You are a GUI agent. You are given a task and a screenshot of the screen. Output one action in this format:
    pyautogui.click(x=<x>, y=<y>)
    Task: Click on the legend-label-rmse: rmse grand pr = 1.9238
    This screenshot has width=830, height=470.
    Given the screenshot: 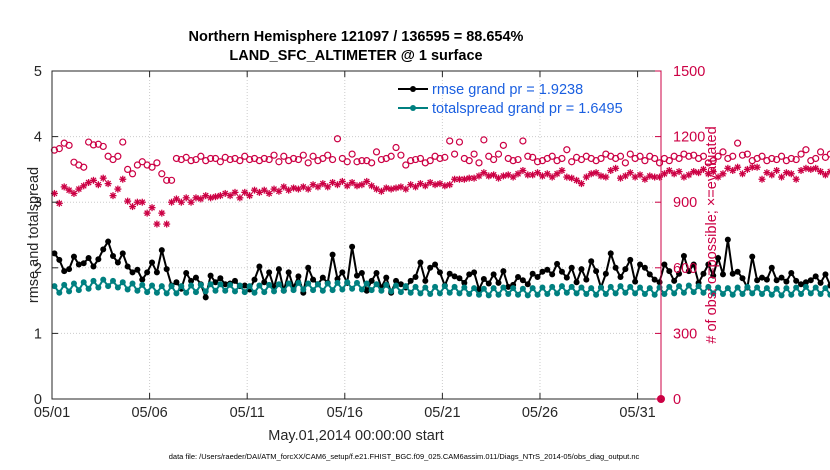 What is the action you would take?
    pyautogui.click(x=507, y=90)
    